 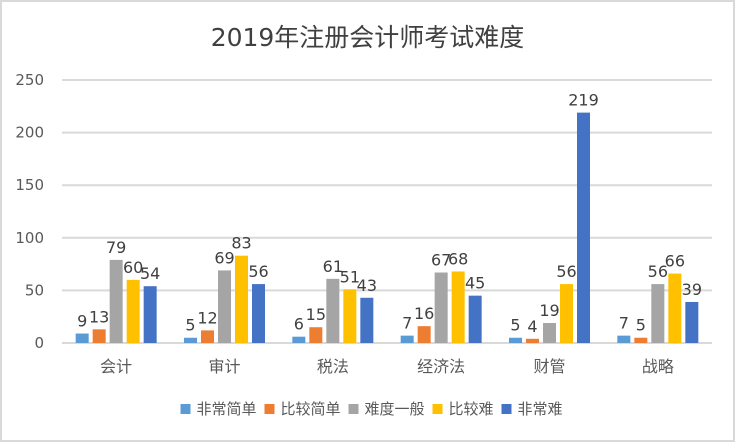 What do you see at coordinates (424, 313) in the screenshot?
I see `data-label: 16` at bounding box center [424, 313].